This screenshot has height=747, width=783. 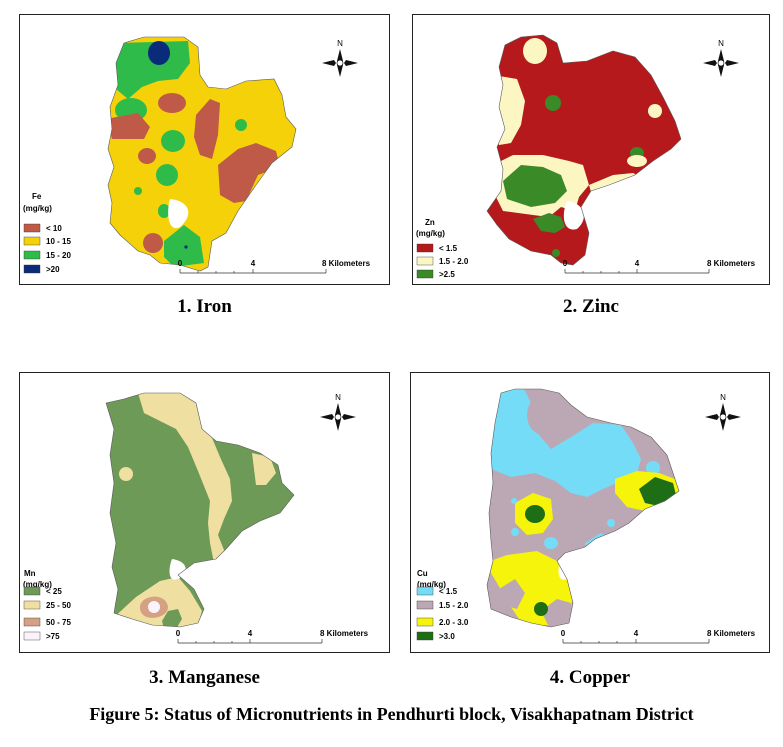 What do you see at coordinates (590, 677) in the screenshot?
I see `caption-copper: 4. Copper` at bounding box center [590, 677].